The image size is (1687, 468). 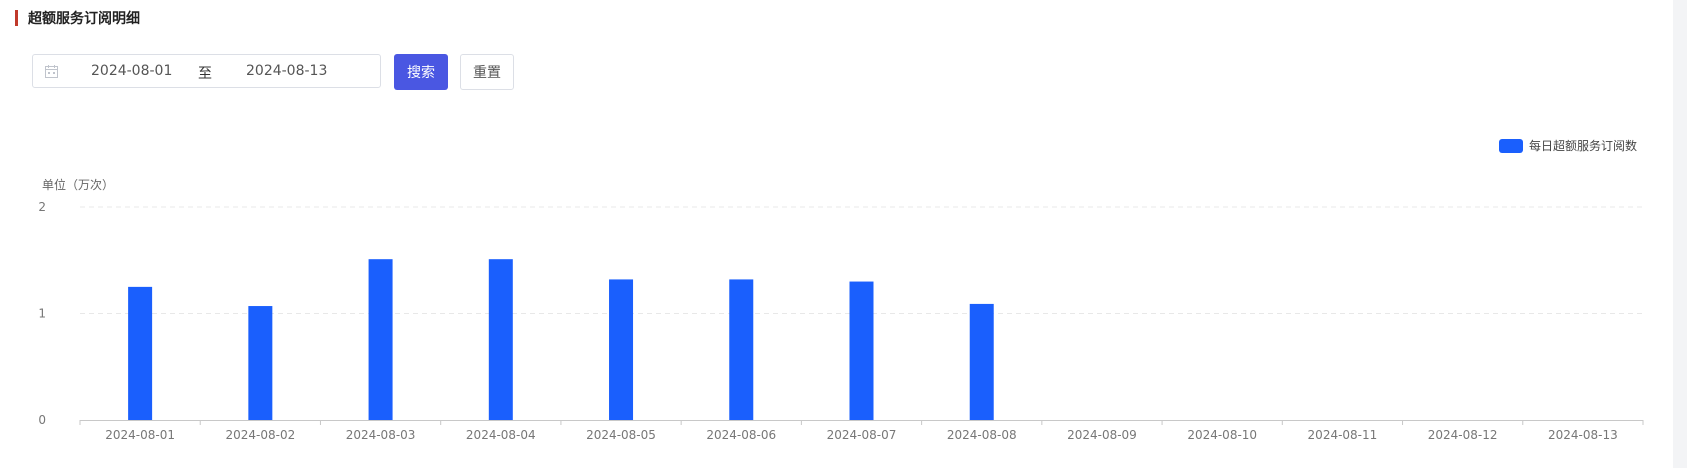 What do you see at coordinates (84, 19) in the screenshot?
I see `section-title: 超额服务订阅明细` at bounding box center [84, 19].